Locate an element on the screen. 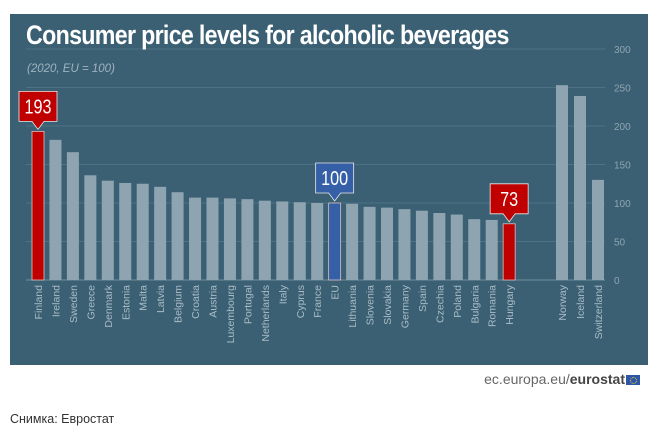  bar-denmark is located at coordinates (107, 230).